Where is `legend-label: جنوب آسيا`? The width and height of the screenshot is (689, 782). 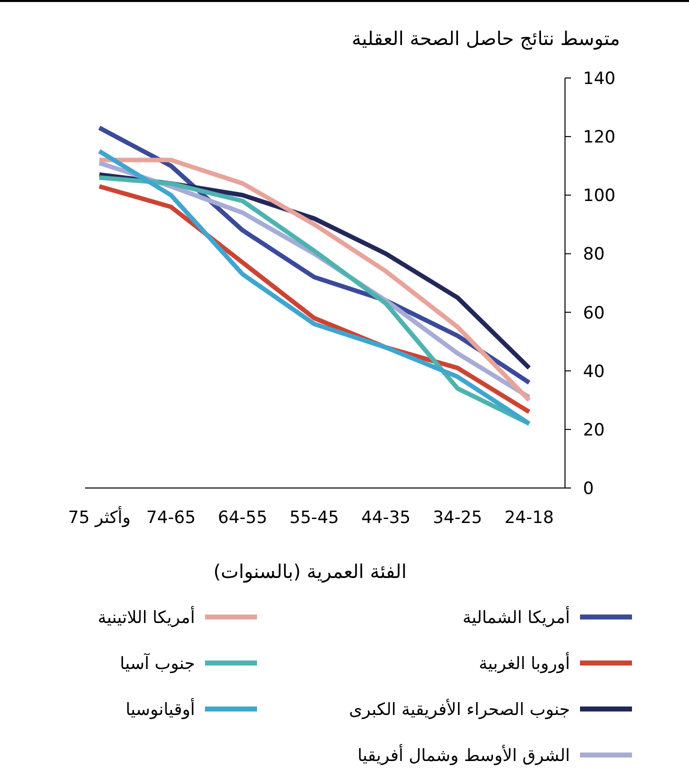
legend-label: جنوب آسيا is located at coordinates (157, 663).